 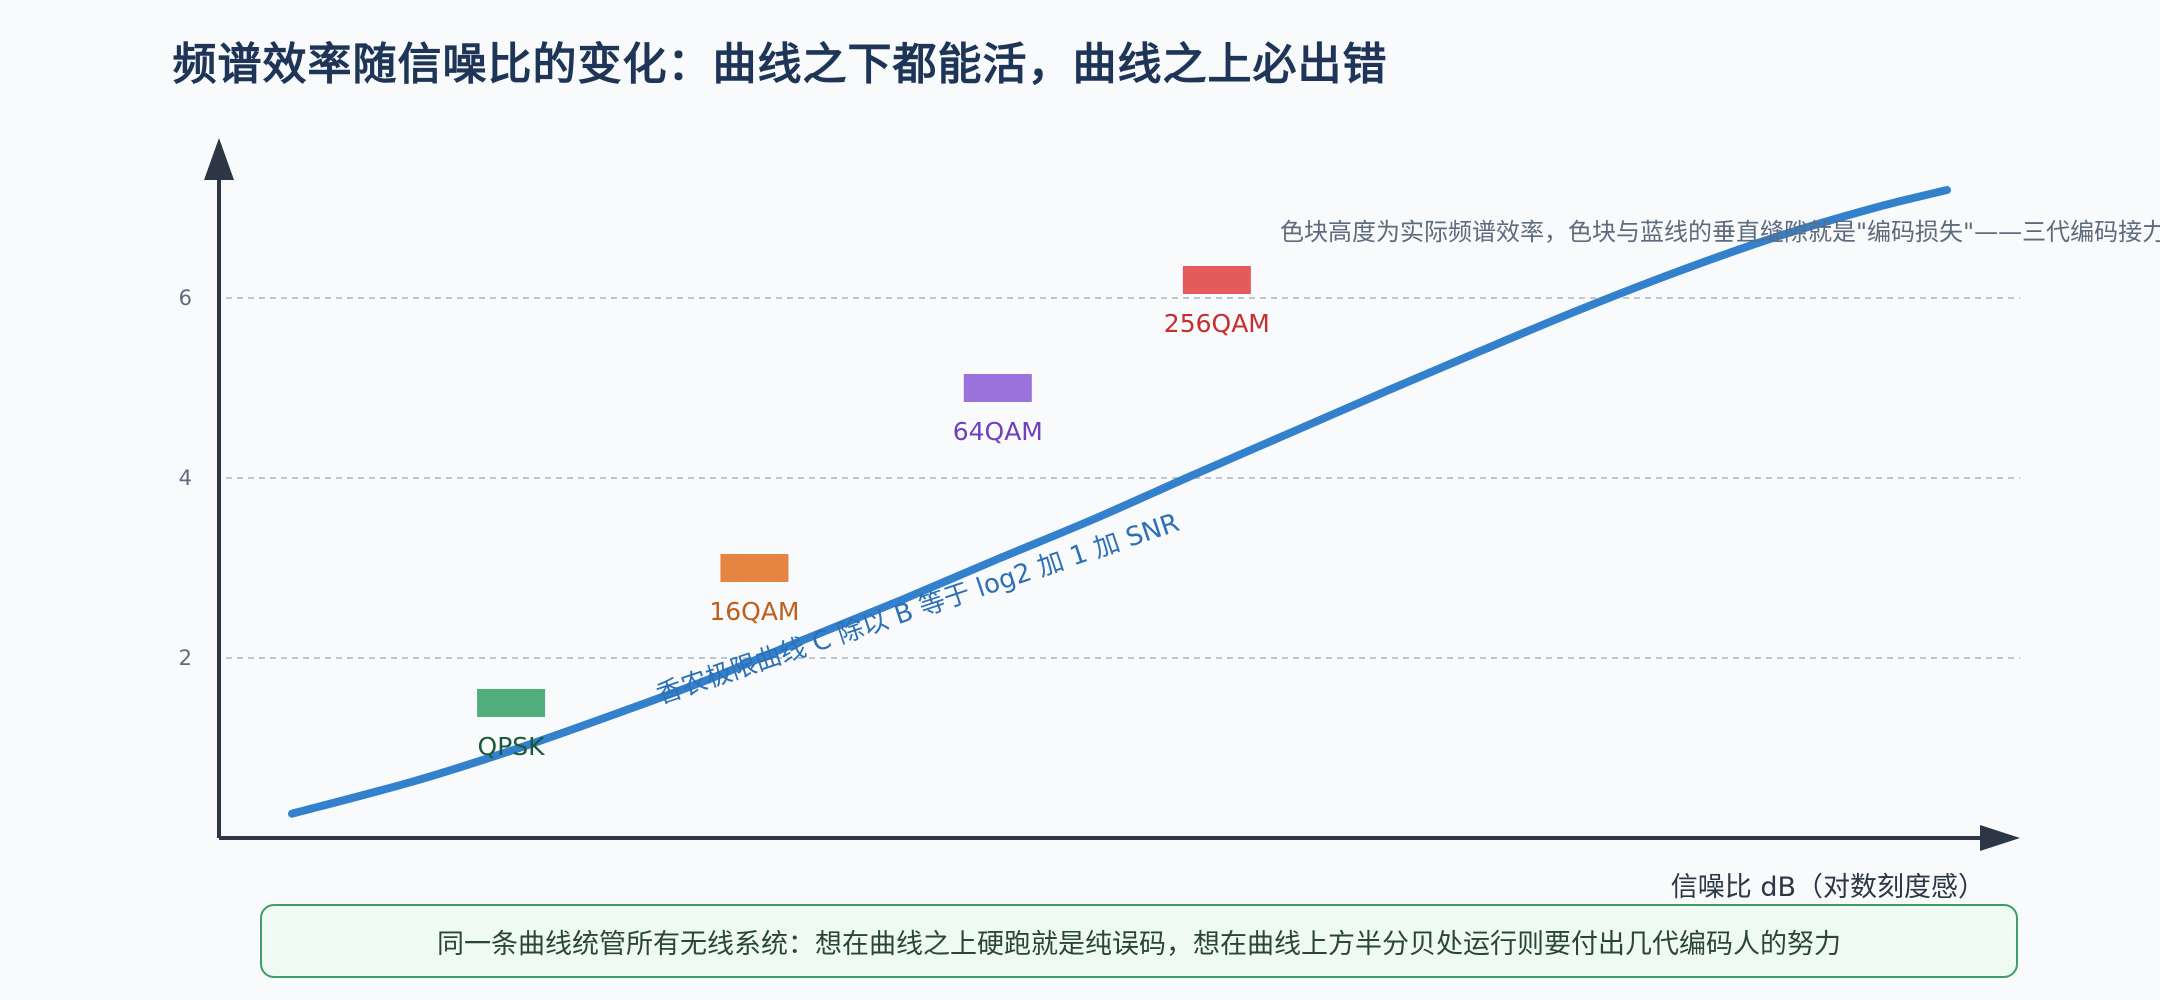 What do you see at coordinates (754, 611) in the screenshot?
I see `modulation-label: 16QAM` at bounding box center [754, 611].